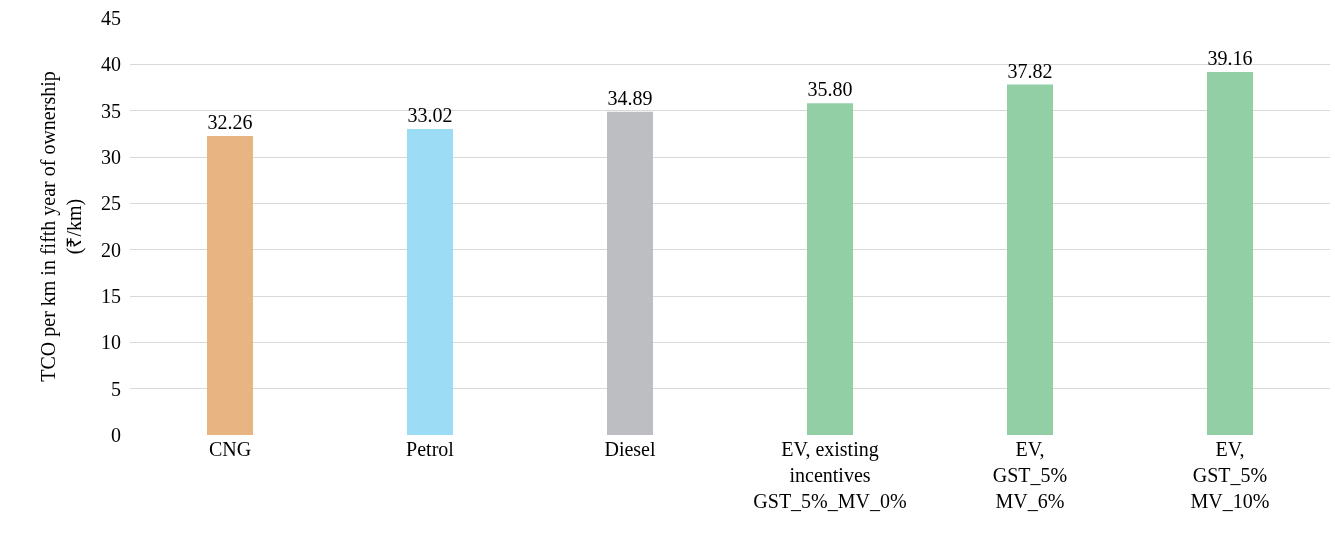 The height and width of the screenshot is (534, 1335). Describe the element at coordinates (830, 475) in the screenshot. I see `x-tick-label: EV, existing incentives GST_5%_MV_0%` at that location.